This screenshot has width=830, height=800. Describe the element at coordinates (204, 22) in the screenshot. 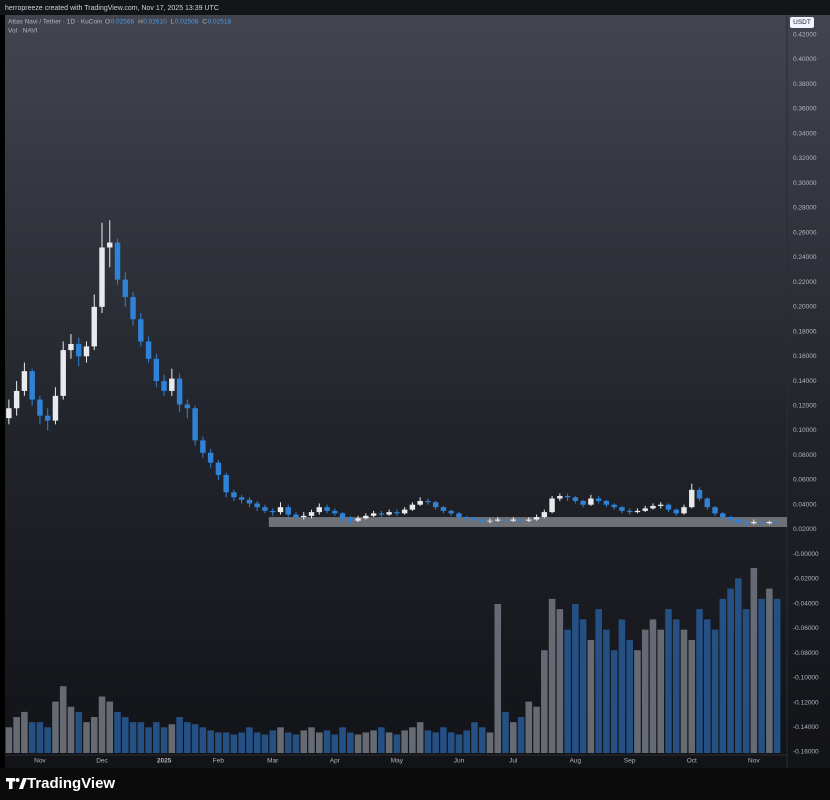

I see `legend-ohlc-key: C` at that location.